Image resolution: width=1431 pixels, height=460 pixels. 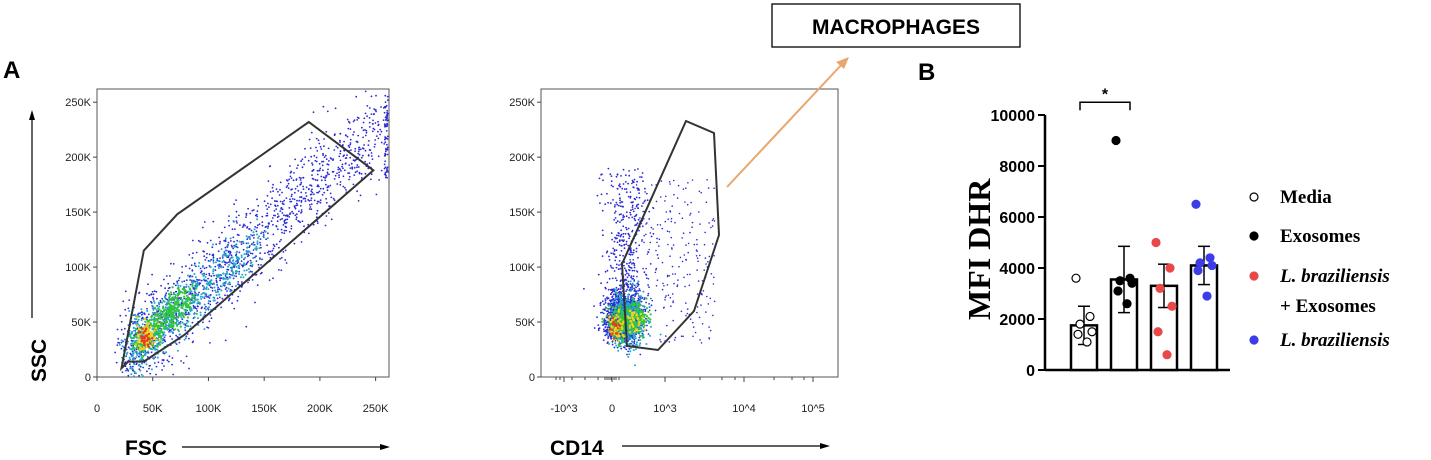 What do you see at coordinates (320, 409) in the screenshot?
I see `fsc-x-tick-label: 200K` at bounding box center [320, 409].